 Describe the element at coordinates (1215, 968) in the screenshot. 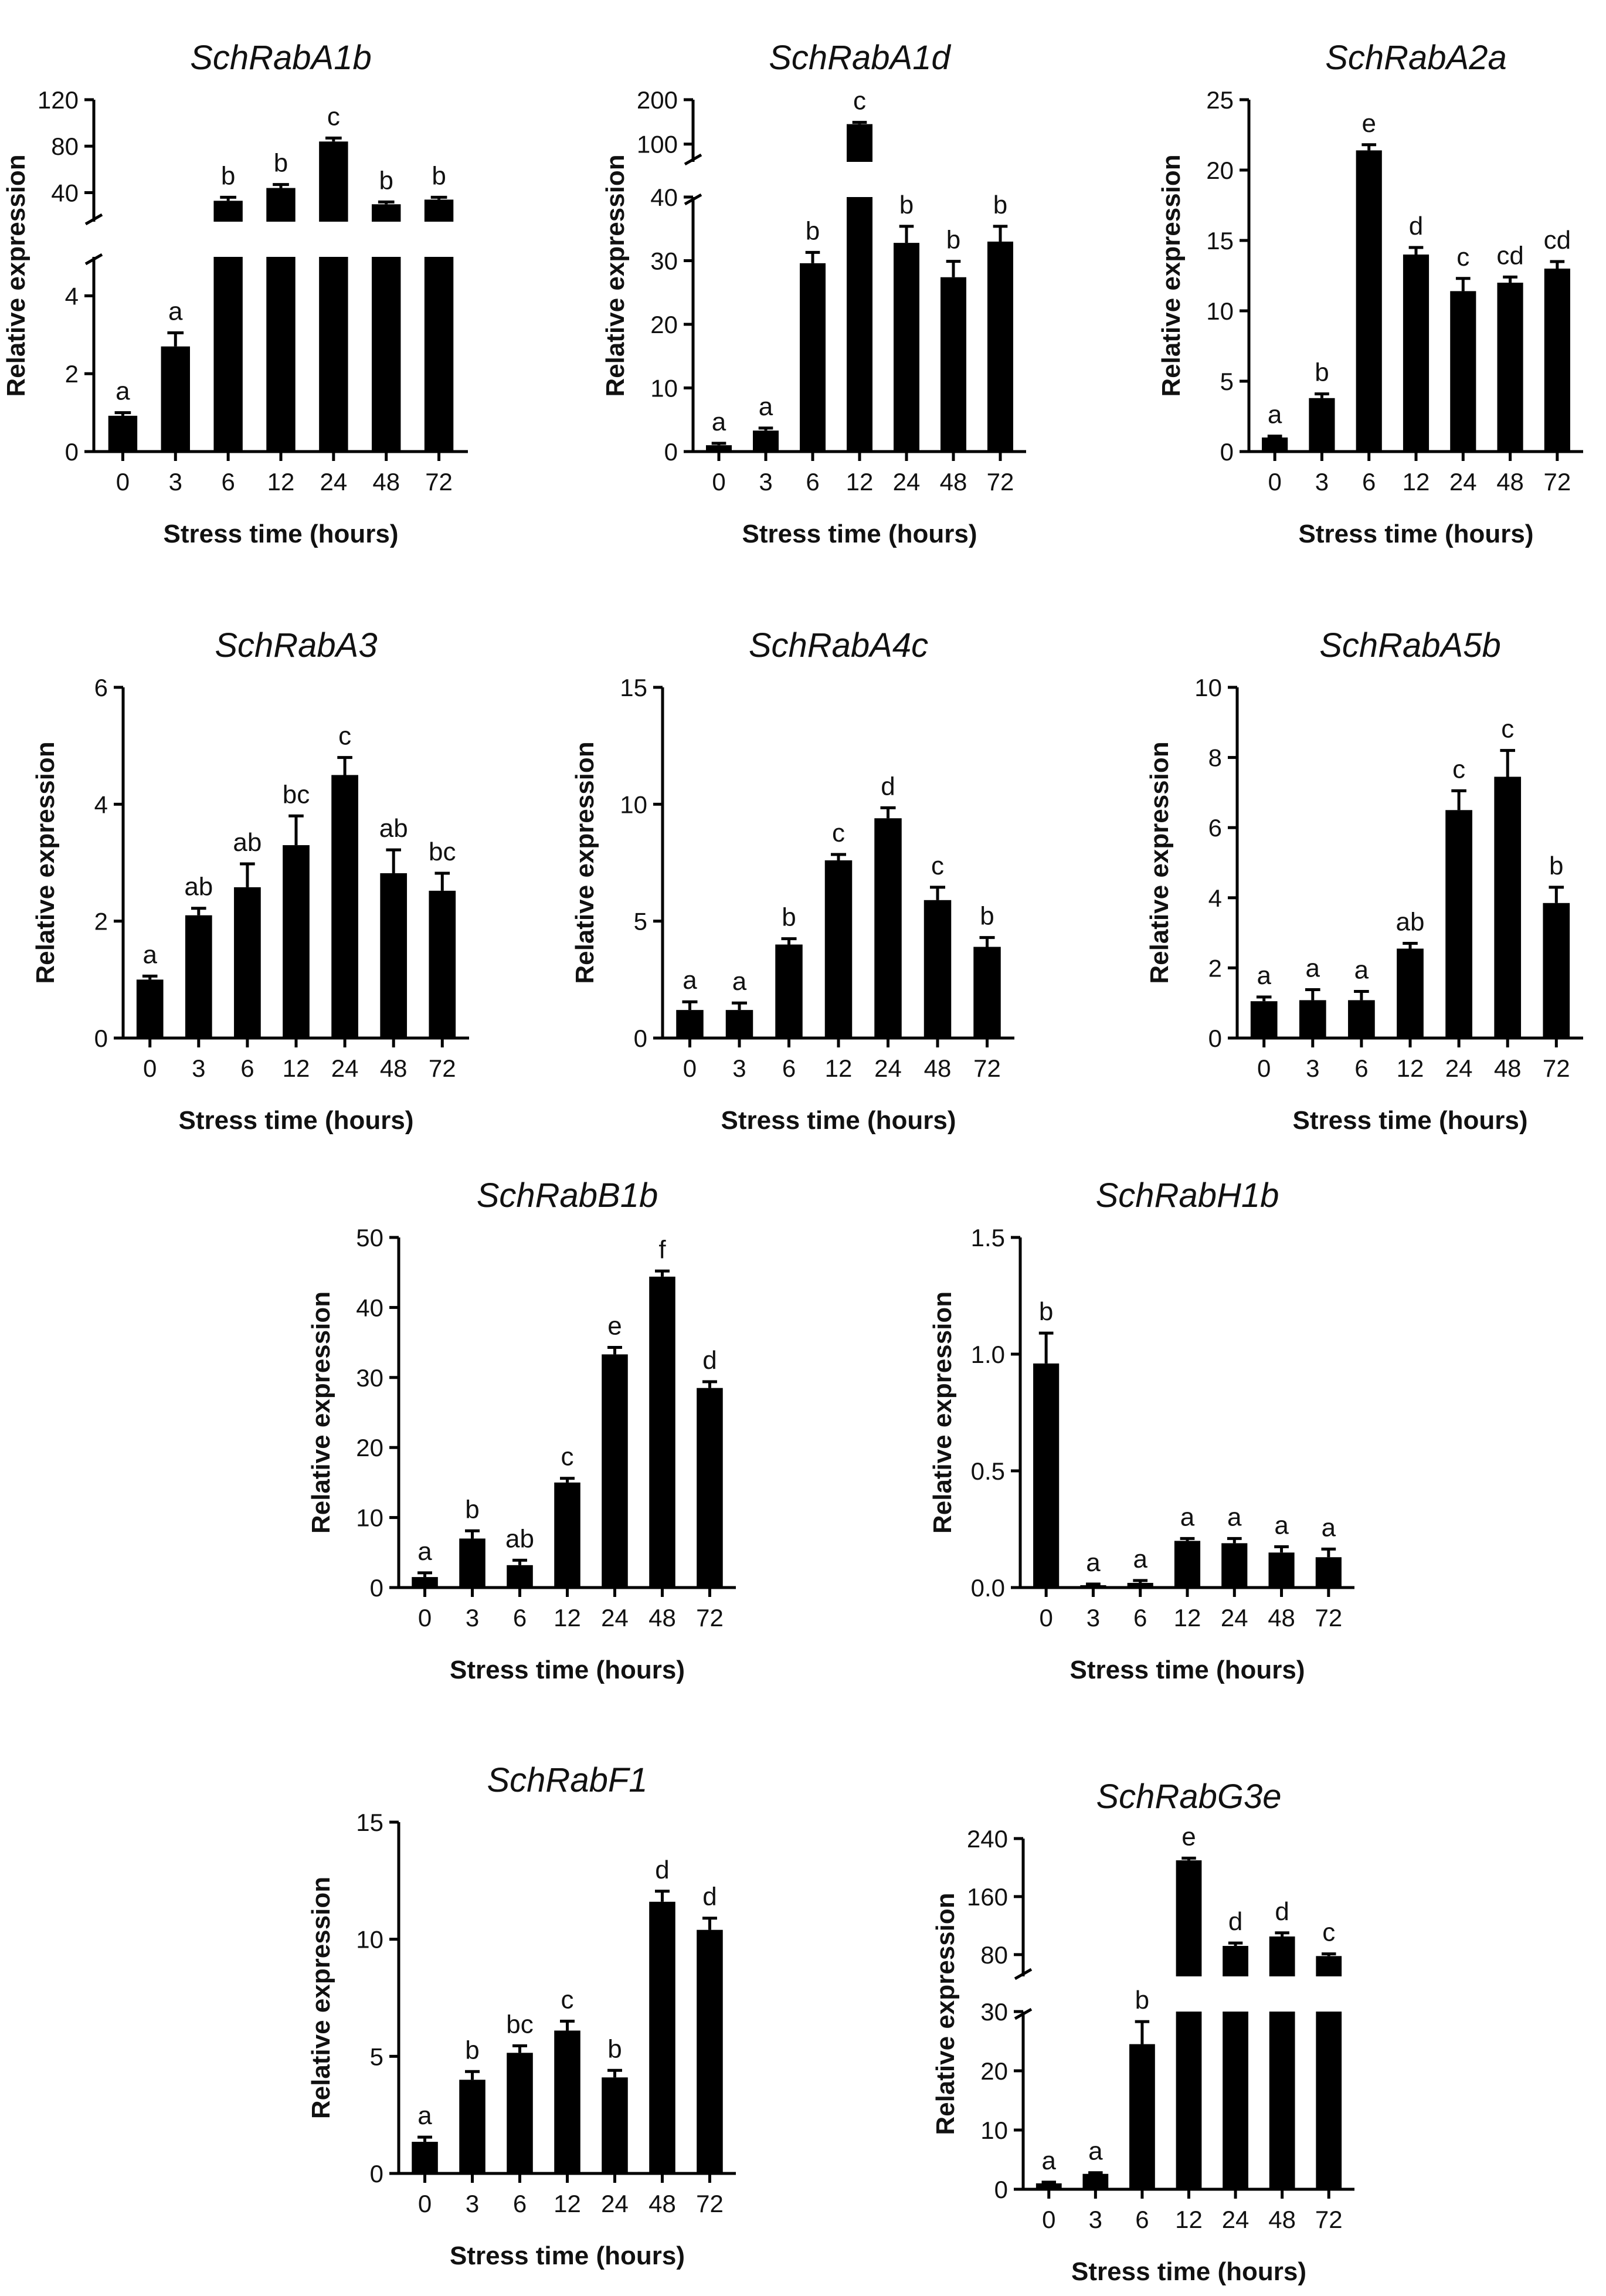

I see `y-tick-label: 2` at that location.